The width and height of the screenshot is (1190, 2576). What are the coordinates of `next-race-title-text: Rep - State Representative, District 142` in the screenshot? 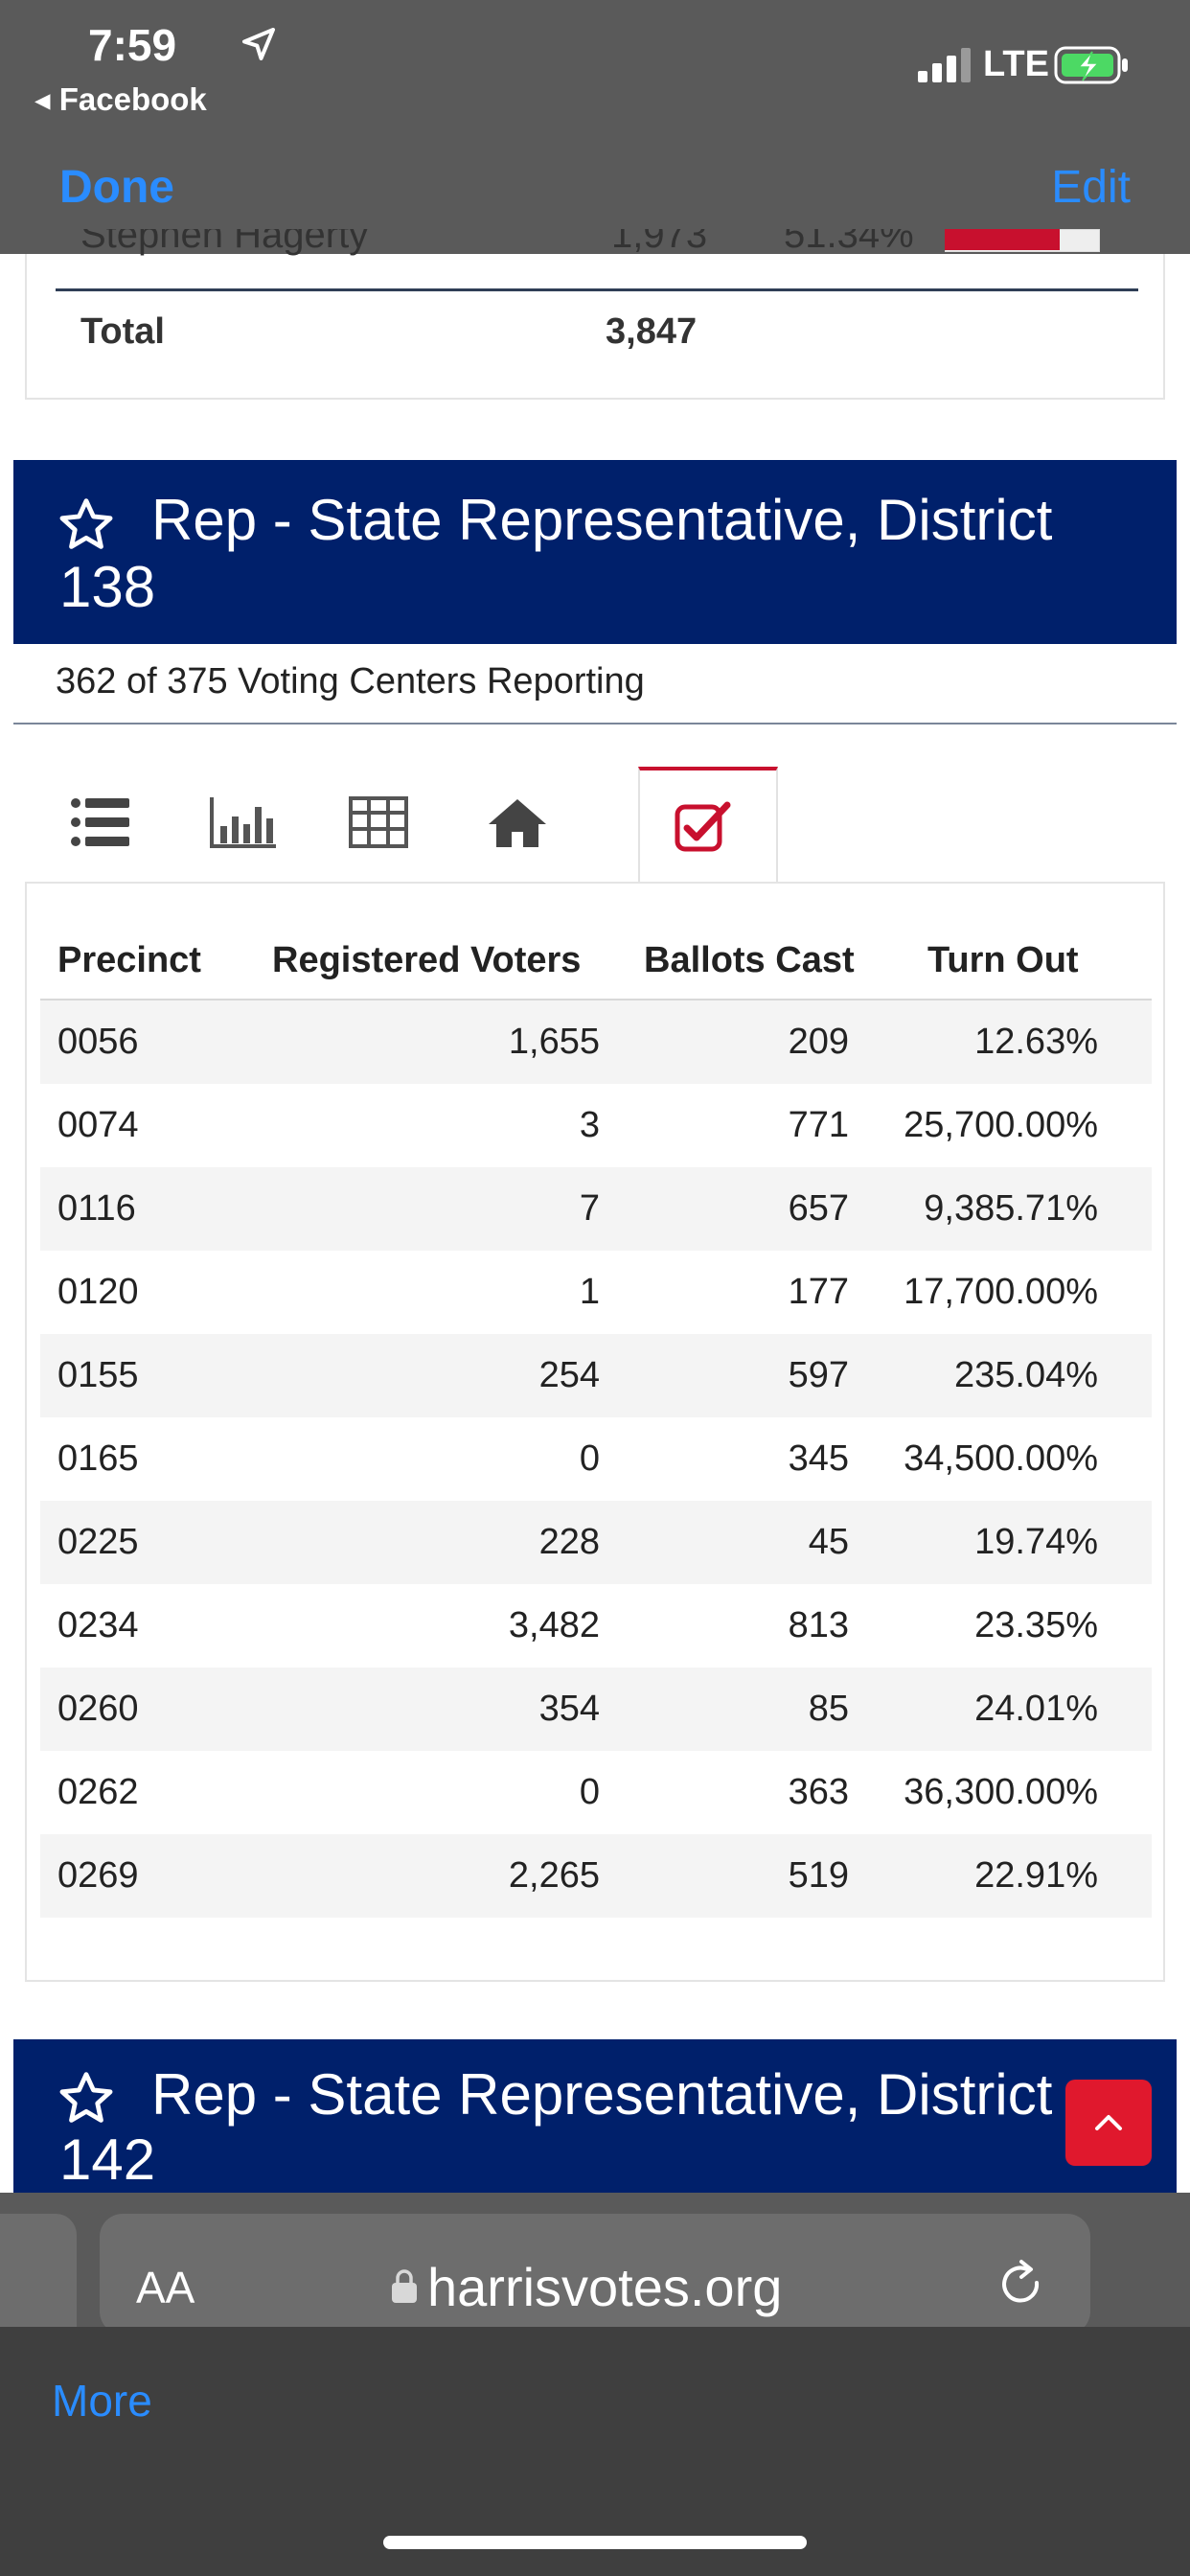 It's located at (556, 2127).